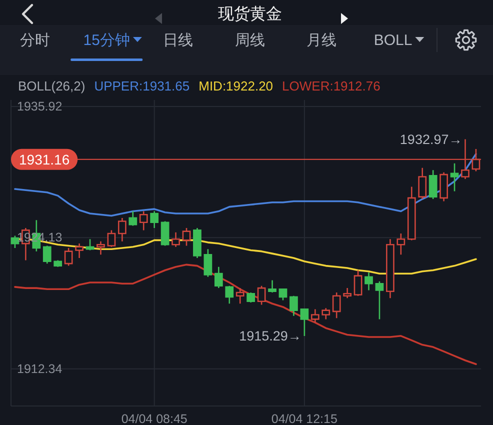 This screenshot has height=425, width=493. What do you see at coordinates (393, 40) in the screenshot?
I see `text: BOLL` at bounding box center [393, 40].